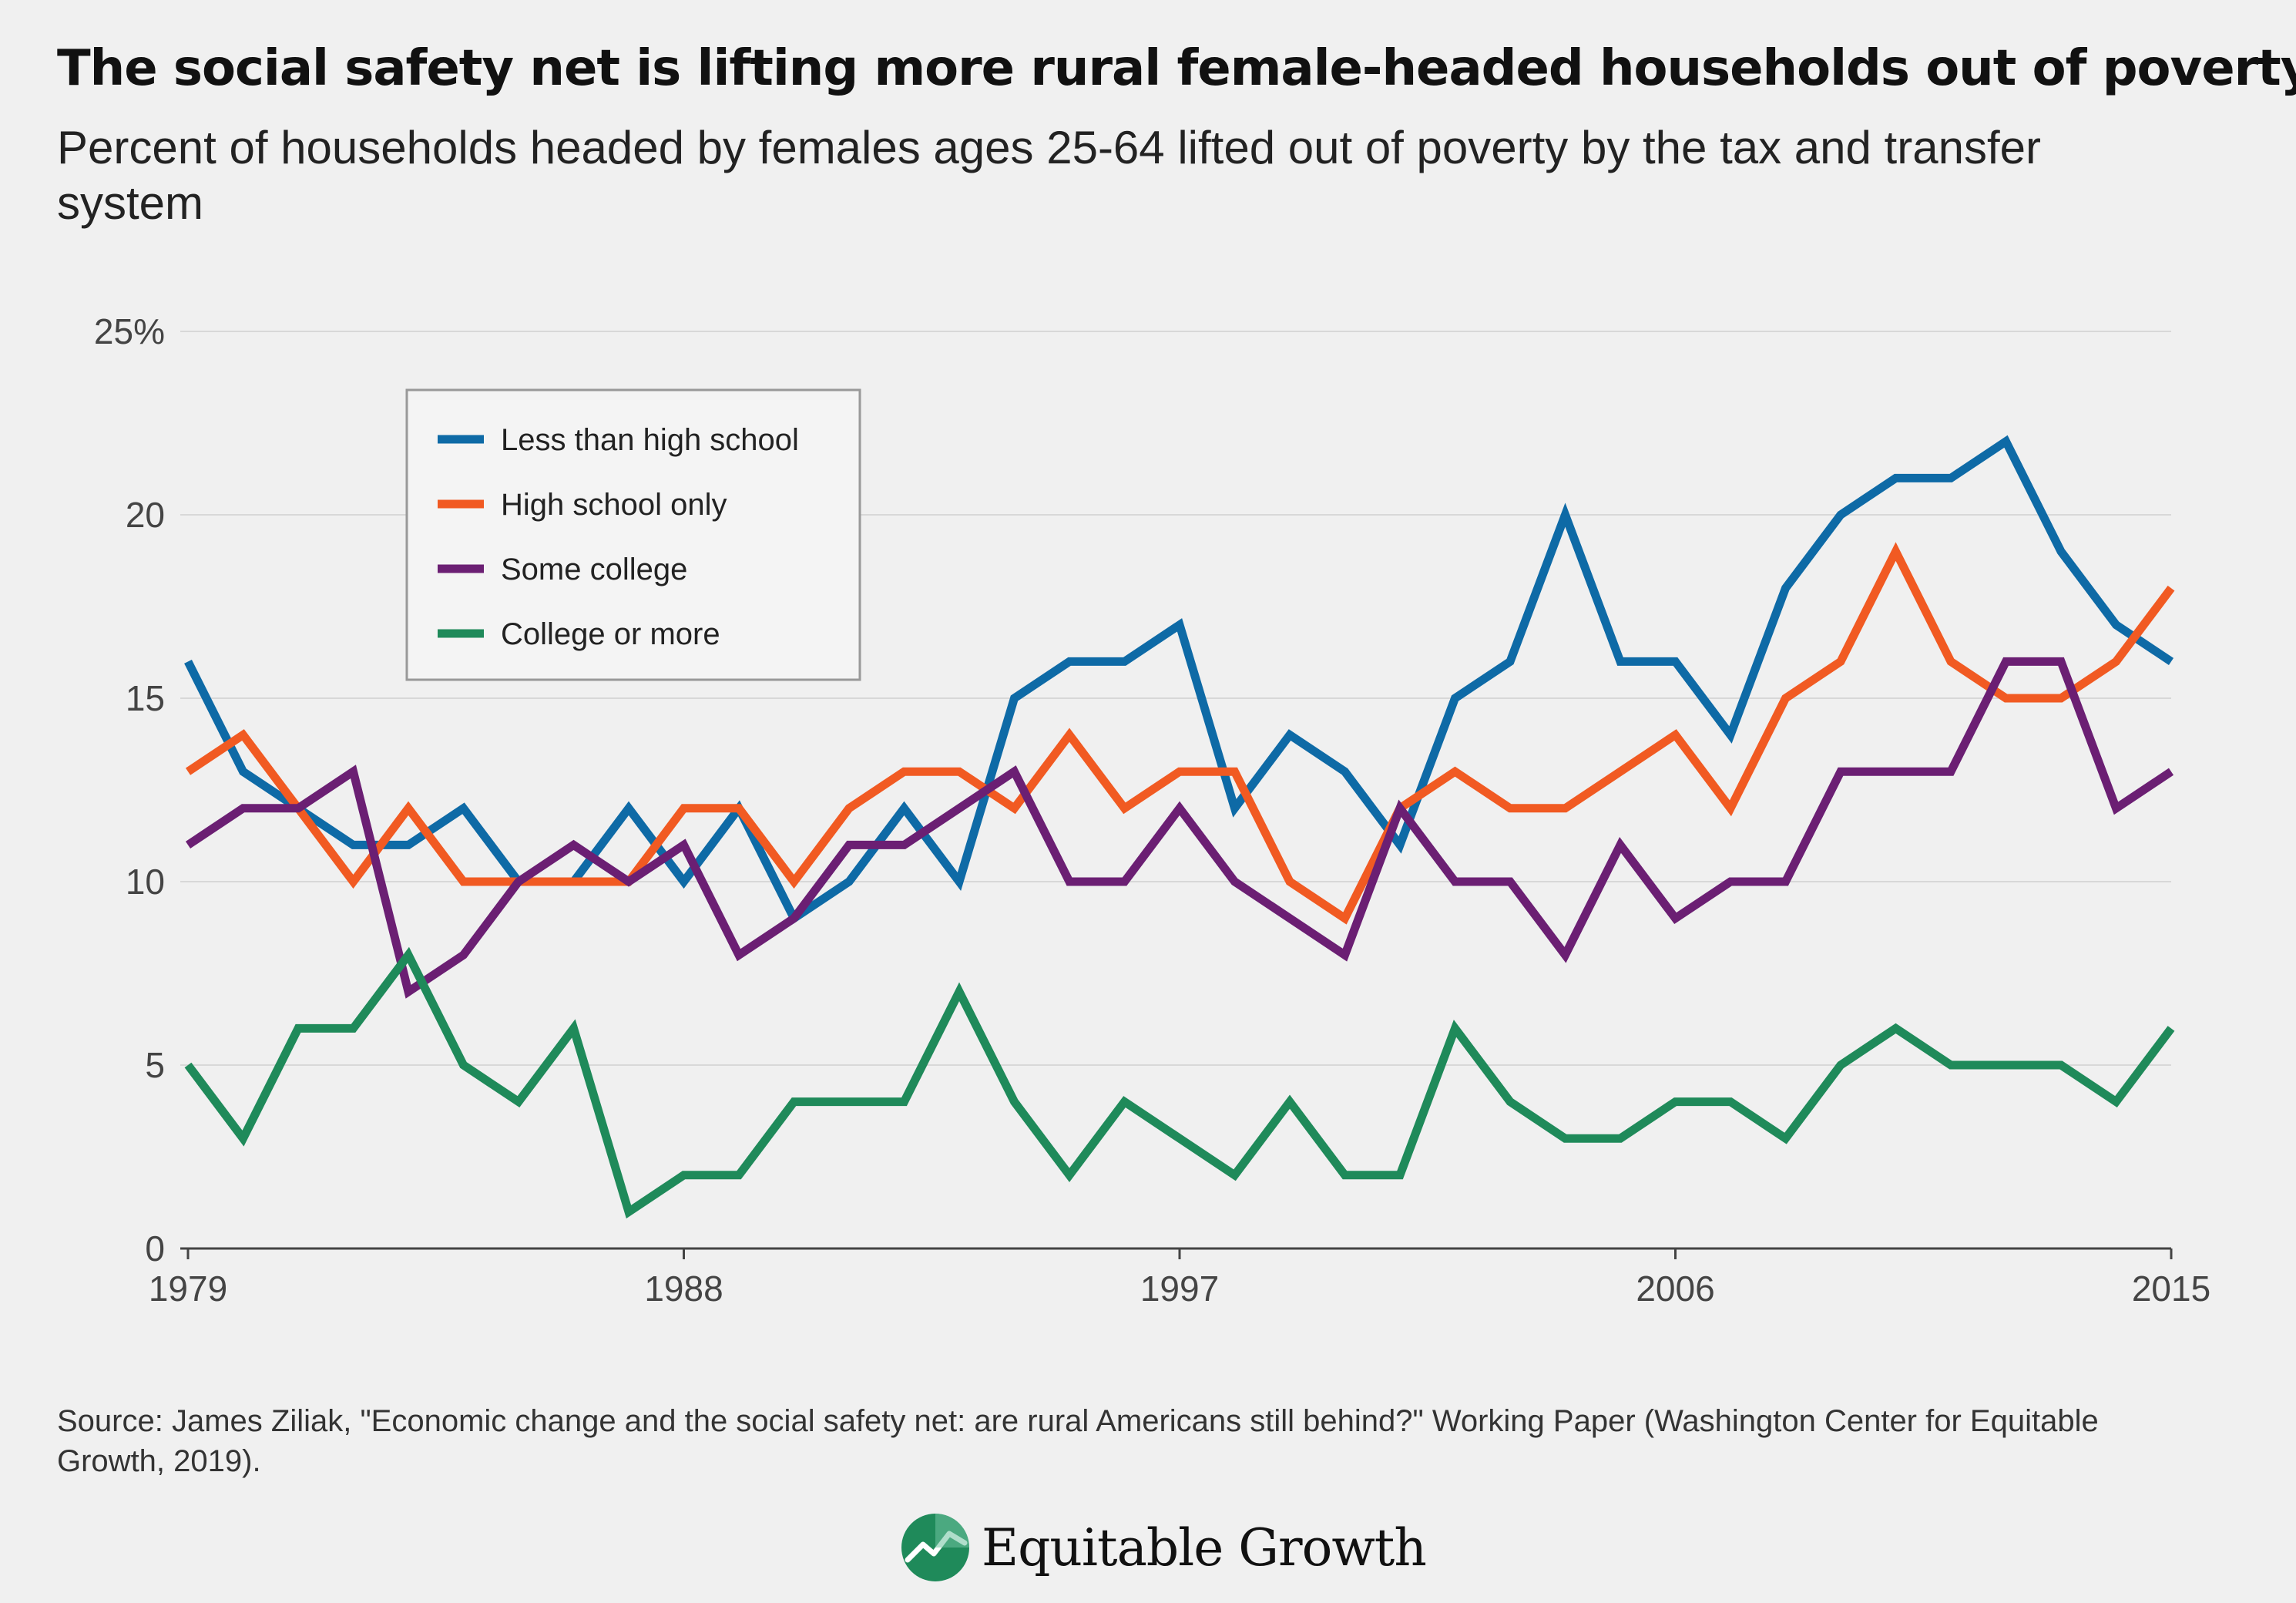 Image resolution: width=2296 pixels, height=1603 pixels. What do you see at coordinates (935, 1547) in the screenshot?
I see `equitable-growth-logo-icon` at bounding box center [935, 1547].